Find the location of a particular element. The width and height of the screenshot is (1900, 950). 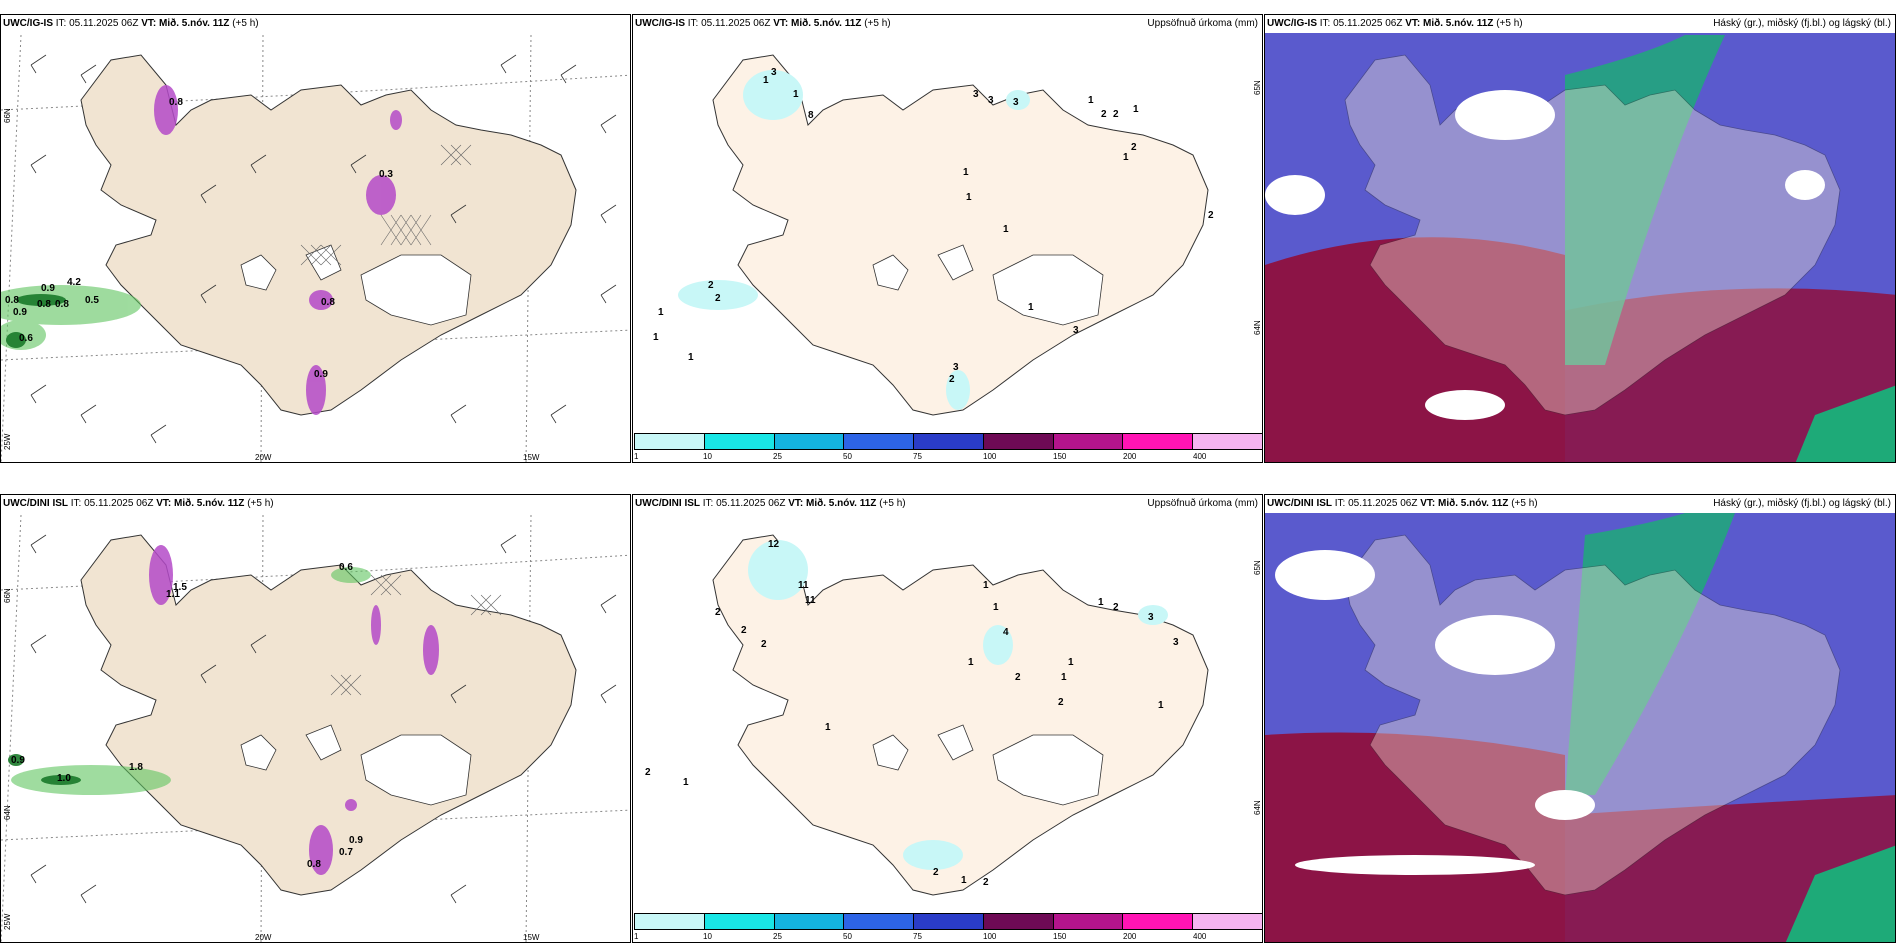

lat-label: 66N is located at coordinates (7, 115).